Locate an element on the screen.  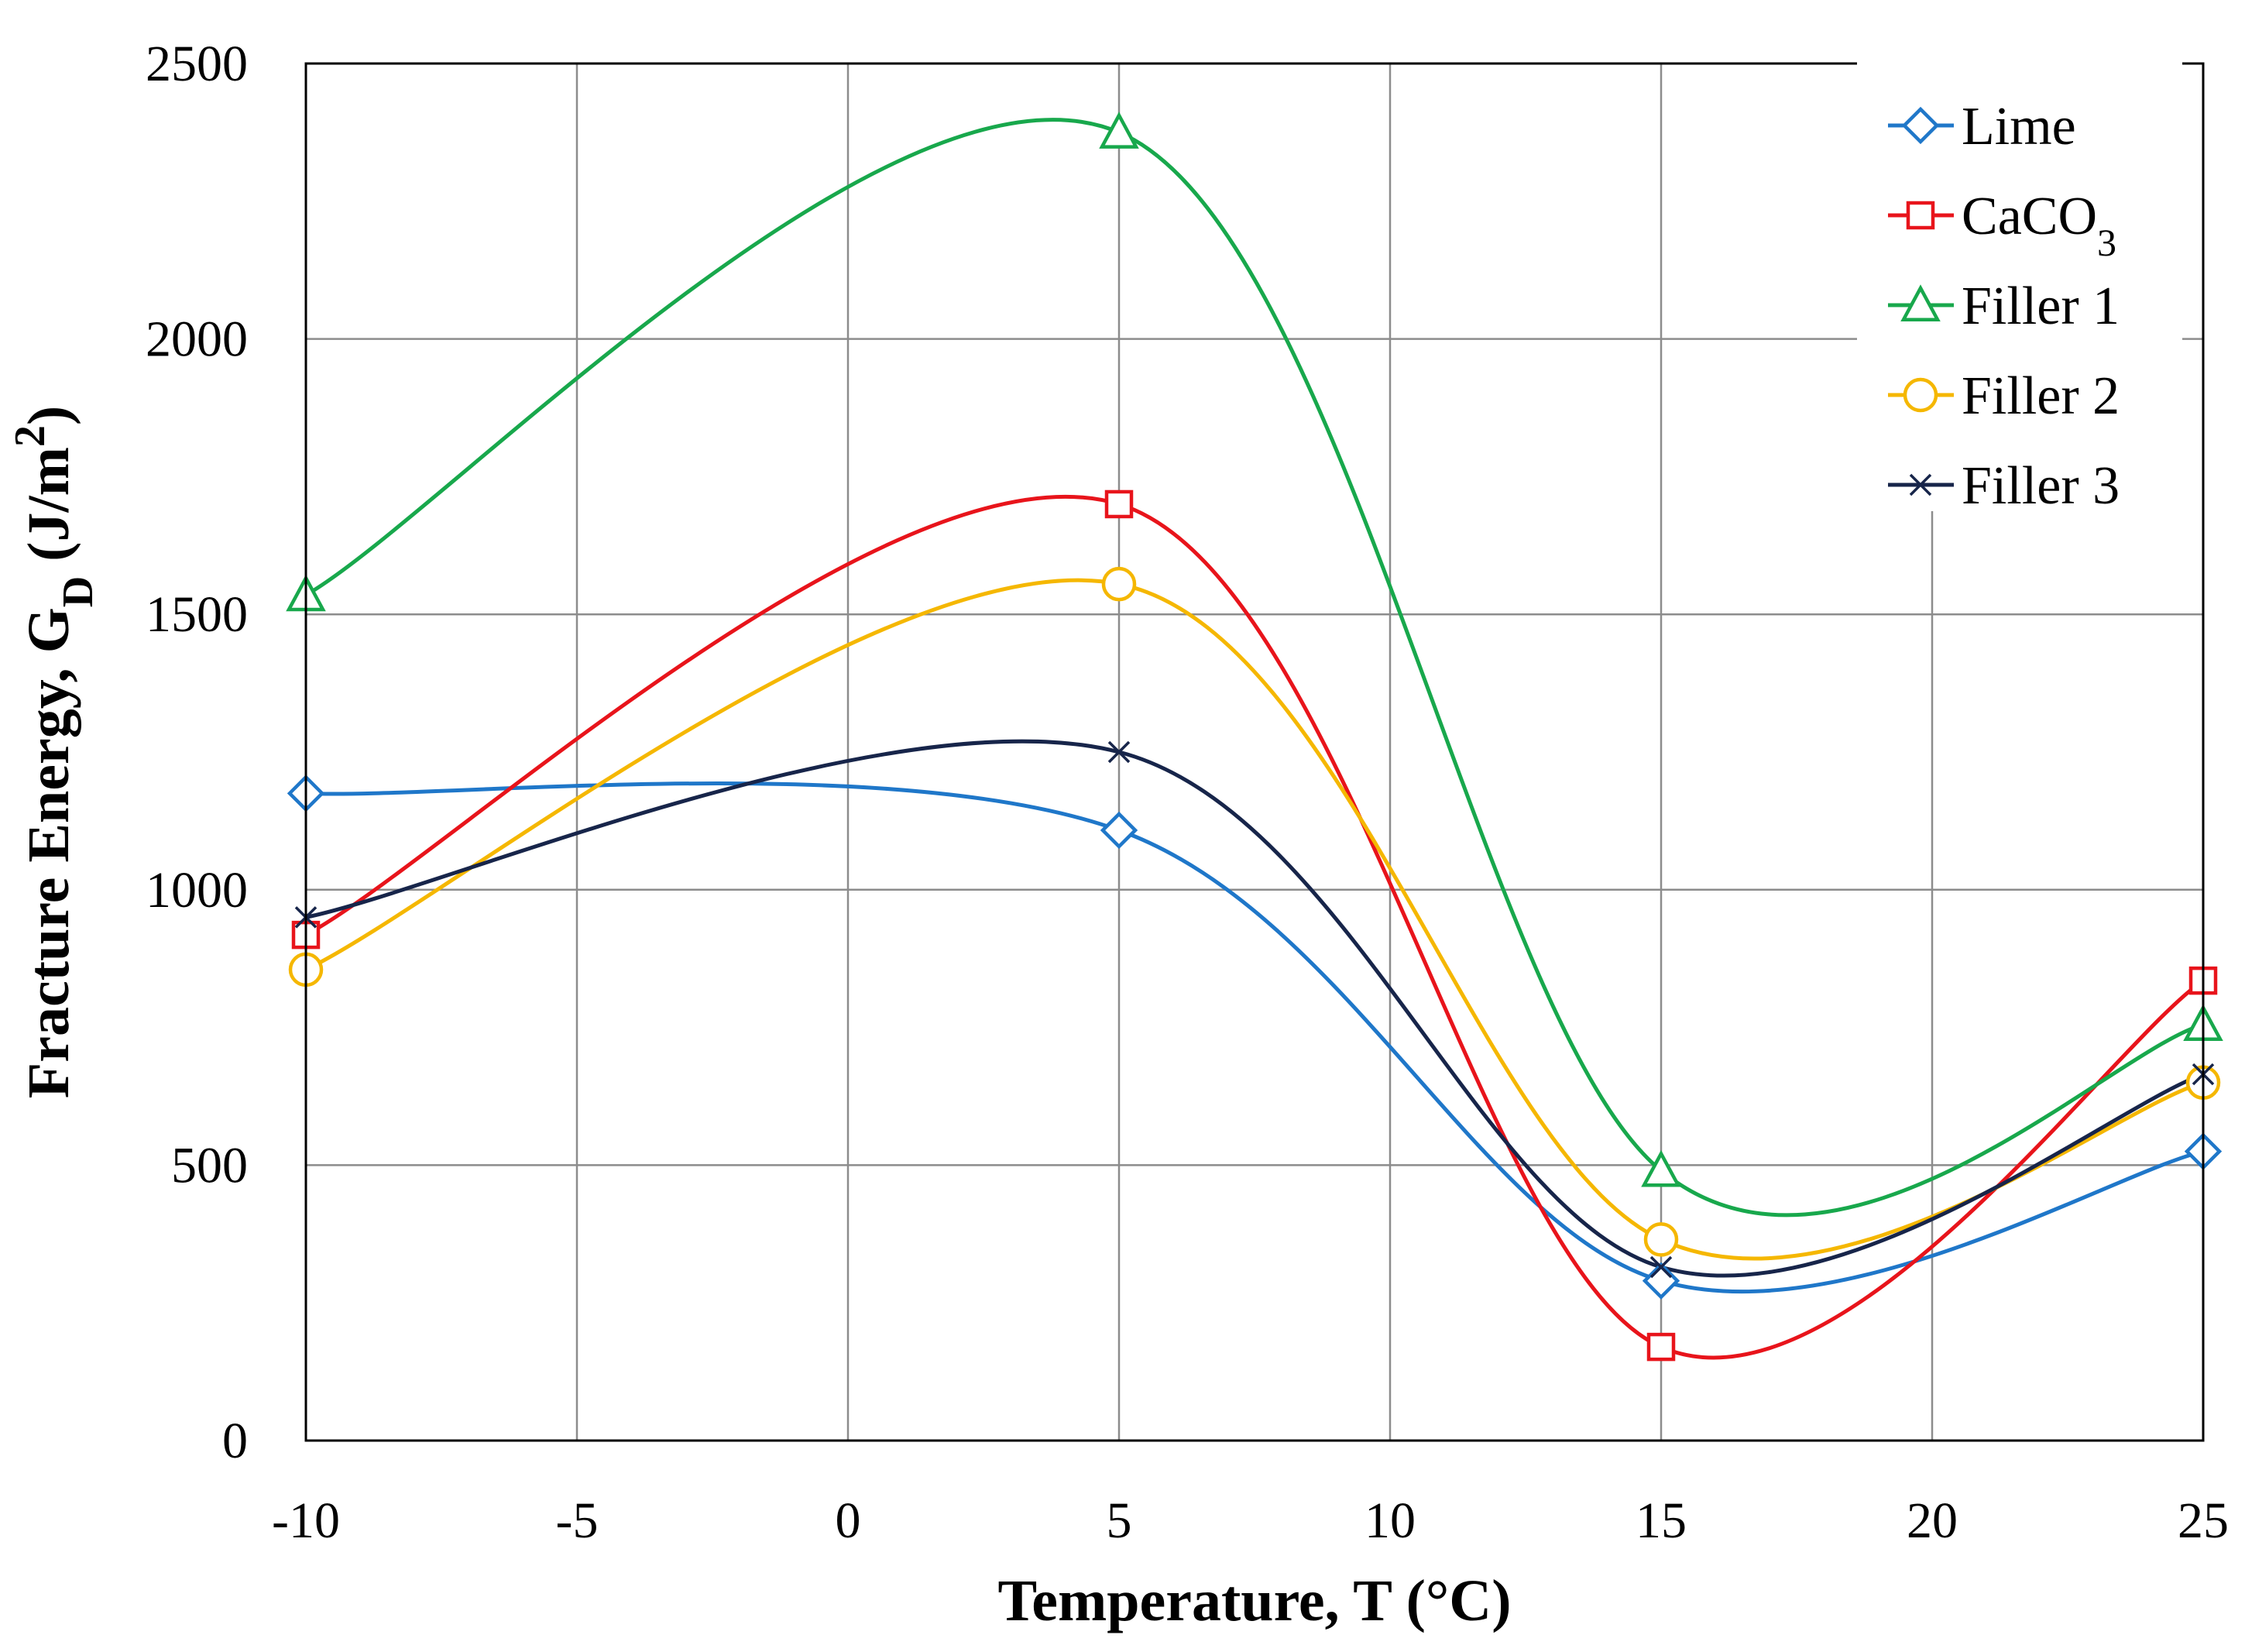
x-axis-title: Temperature, T (°C) is located at coordinates (1255, 1600).